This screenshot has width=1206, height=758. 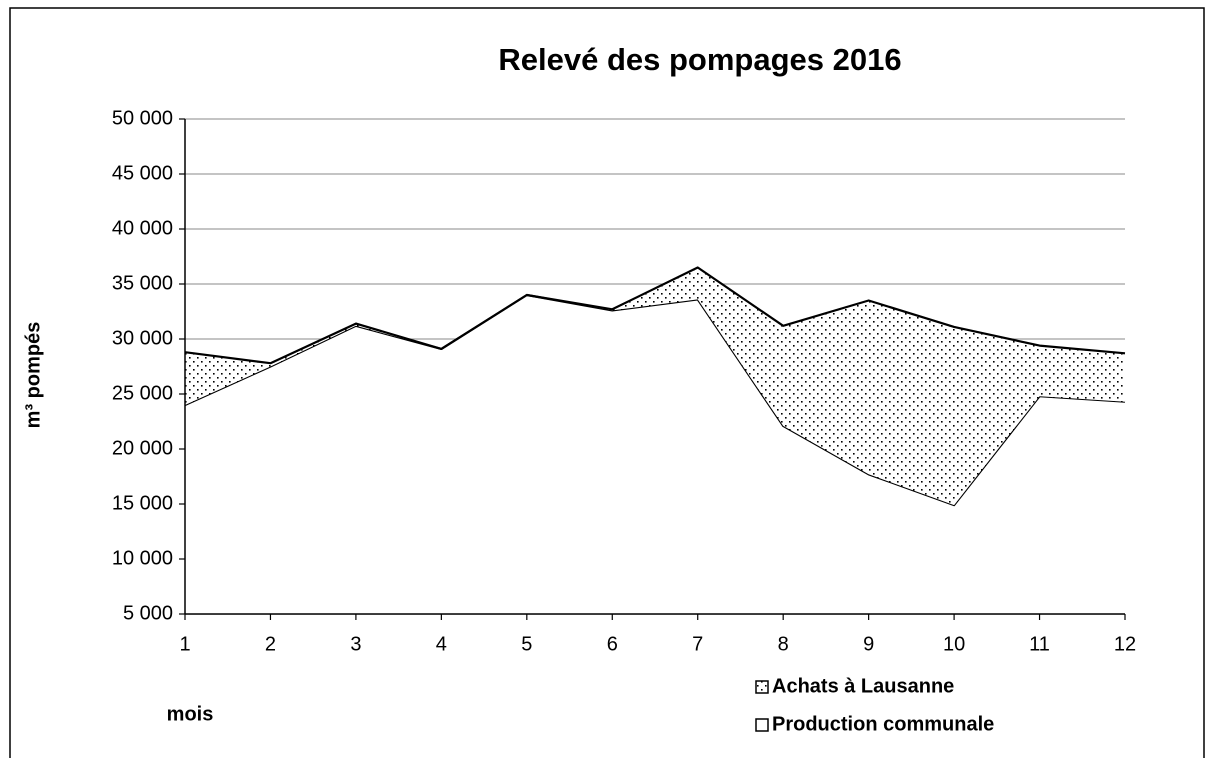 What do you see at coordinates (441, 644) in the screenshot?
I see `x-tick-label: 4` at bounding box center [441, 644].